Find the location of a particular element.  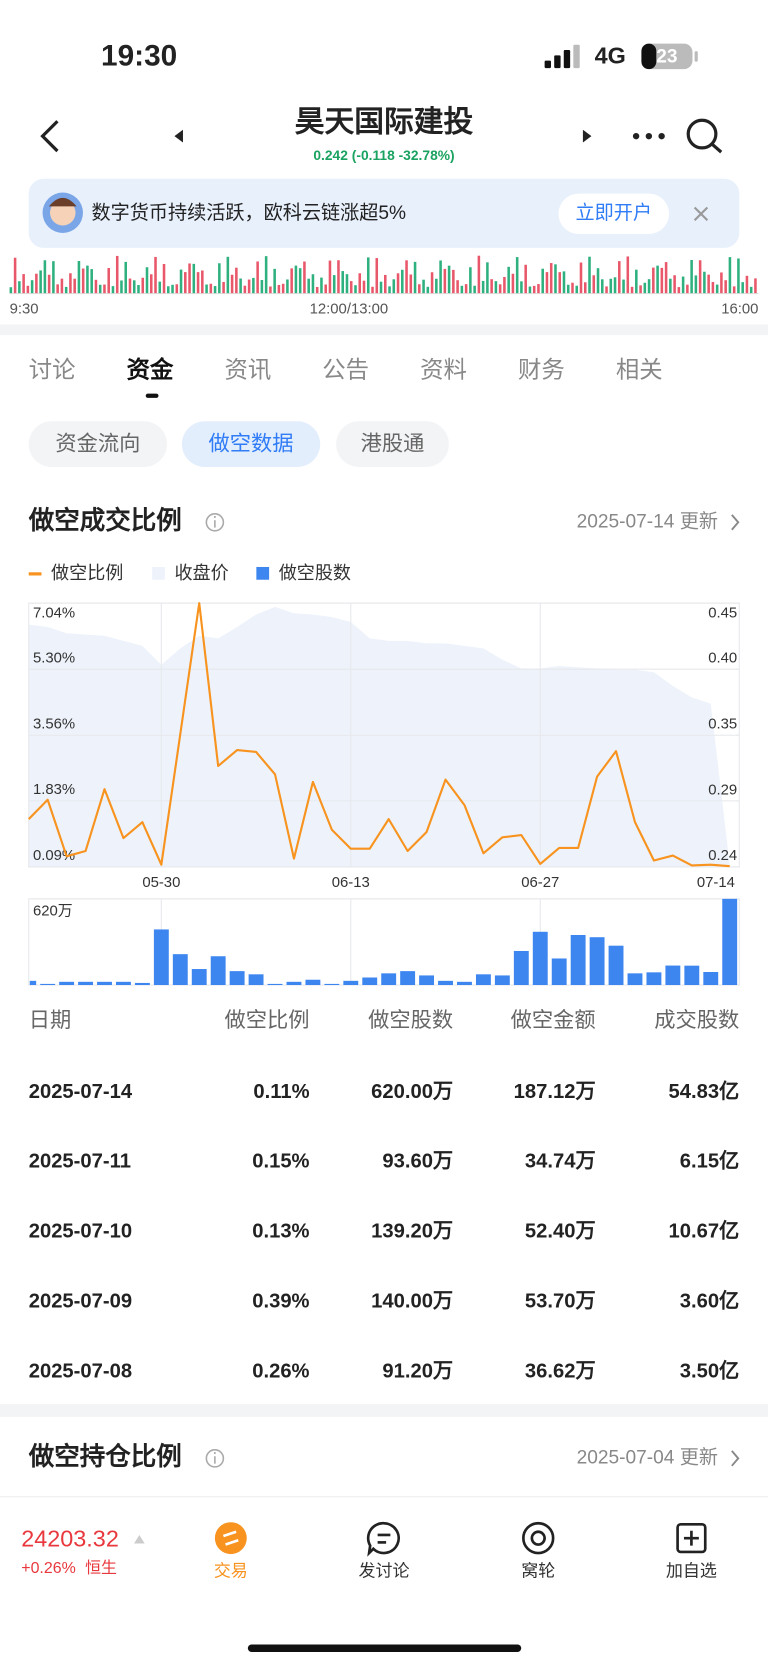

search-button is located at coordinates (704, 136).